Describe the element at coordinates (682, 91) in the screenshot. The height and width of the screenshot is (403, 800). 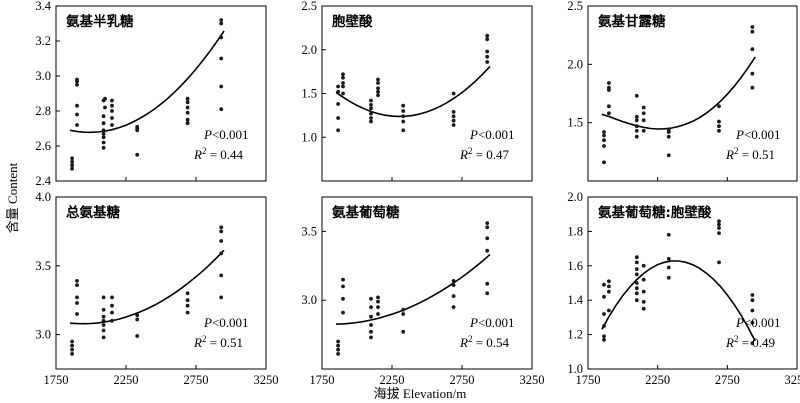
I see `chart-panel-3: 1.5 2.0 2.5 氨基甘露糖 P<0.001 R2 = 0.51` at that location.